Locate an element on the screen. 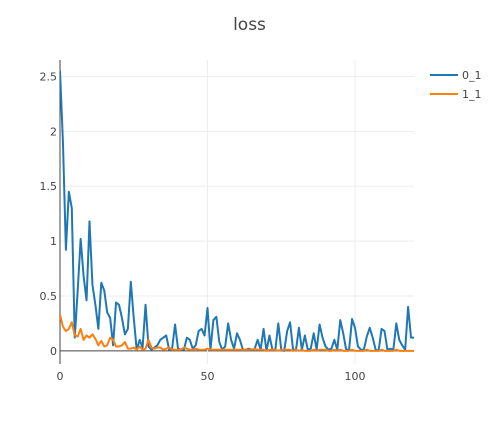 This screenshot has width=499, height=426. x-tick-label: 0 is located at coordinates (60, 376).